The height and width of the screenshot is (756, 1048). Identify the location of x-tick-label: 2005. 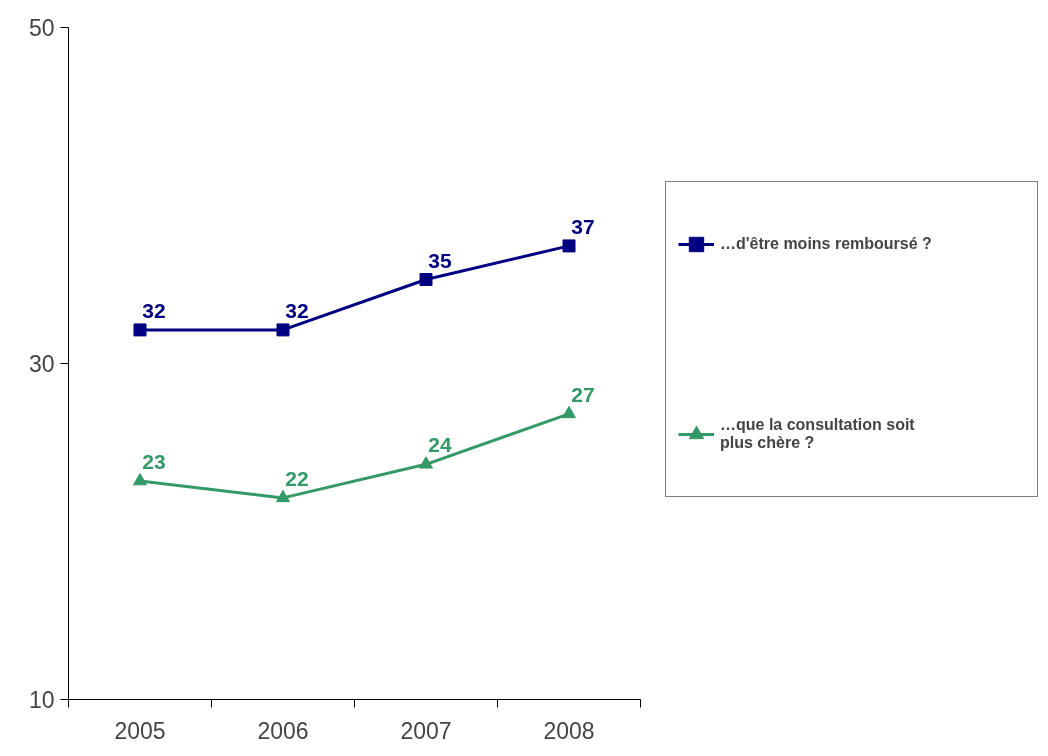
(140, 730).